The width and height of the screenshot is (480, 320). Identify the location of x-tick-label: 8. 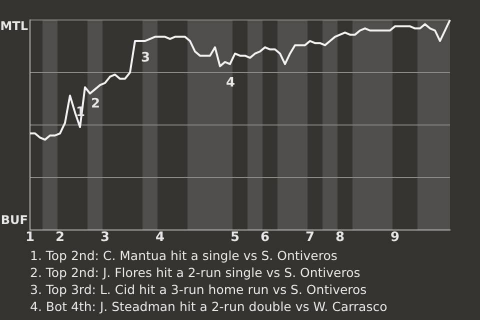
(340, 238).